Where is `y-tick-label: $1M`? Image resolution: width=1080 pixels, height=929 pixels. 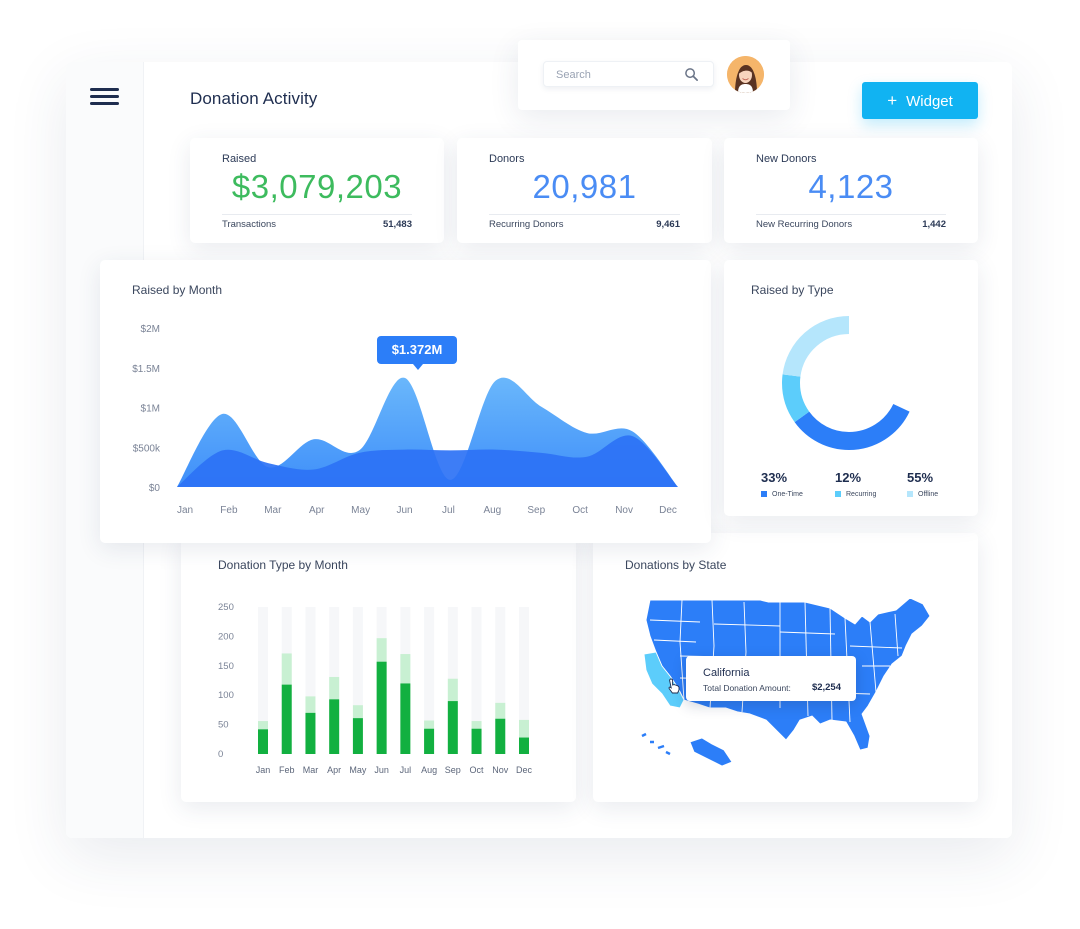 y-tick-label: $1M is located at coordinates (150, 409).